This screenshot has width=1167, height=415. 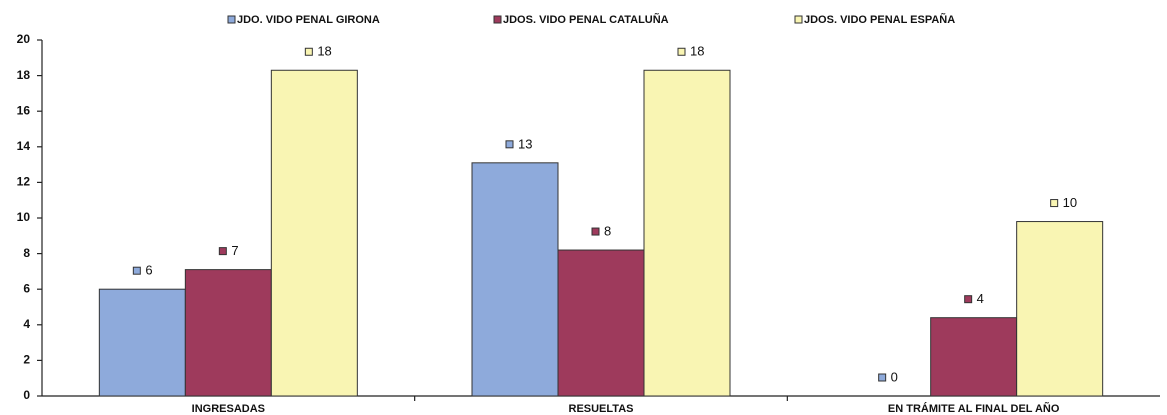 What do you see at coordinates (980, 298) in the screenshot?
I see `value-label: 4` at bounding box center [980, 298].